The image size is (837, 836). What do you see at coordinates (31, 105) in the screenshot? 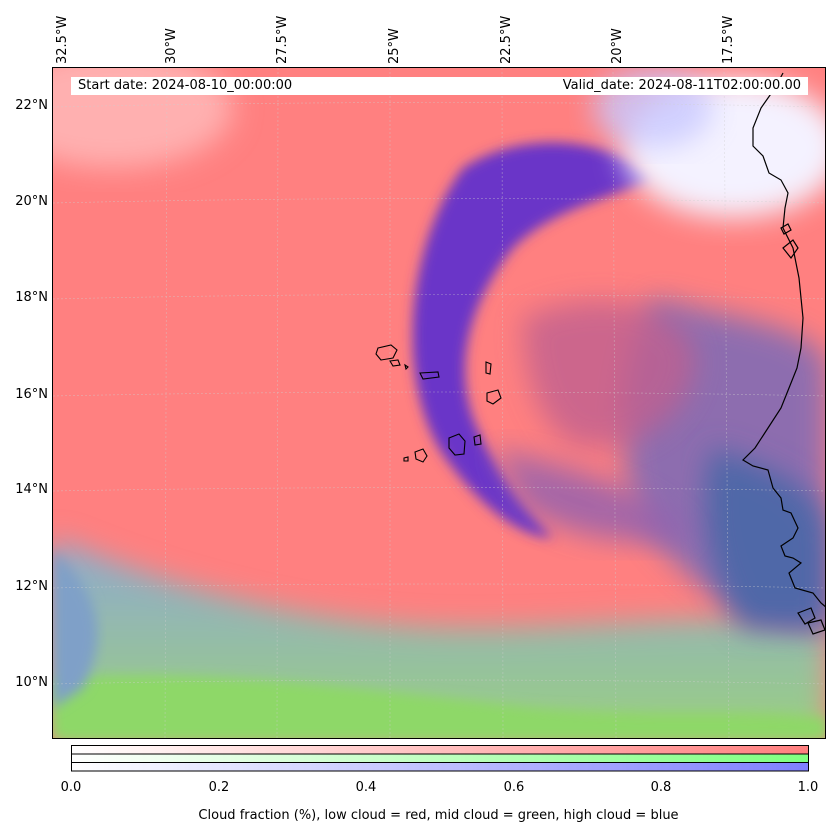
I see `lat-label-22n: 22°N` at bounding box center [31, 105].